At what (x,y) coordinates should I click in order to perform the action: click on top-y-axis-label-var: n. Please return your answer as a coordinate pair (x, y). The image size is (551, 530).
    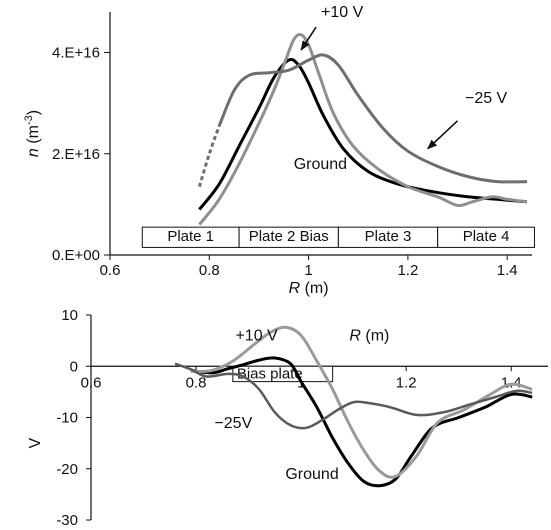
    Looking at the image, I should click on (33, 152).